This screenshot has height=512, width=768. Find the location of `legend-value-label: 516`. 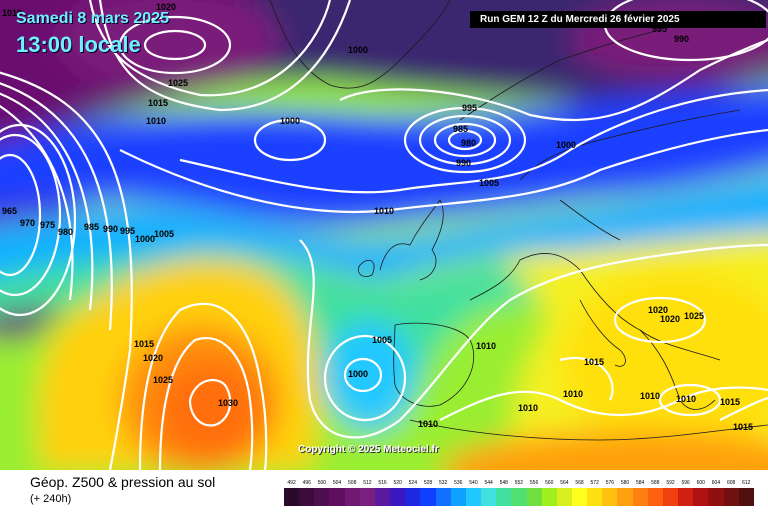

legend-value-label: 516 is located at coordinates (382, 483).